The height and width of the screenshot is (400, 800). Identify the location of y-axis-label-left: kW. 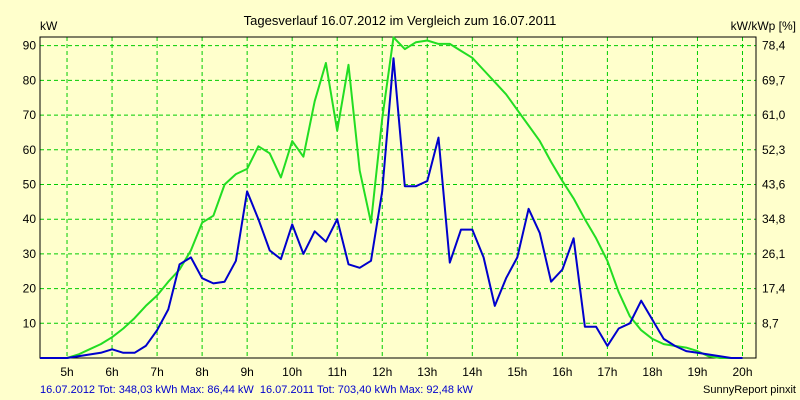
(49, 26).